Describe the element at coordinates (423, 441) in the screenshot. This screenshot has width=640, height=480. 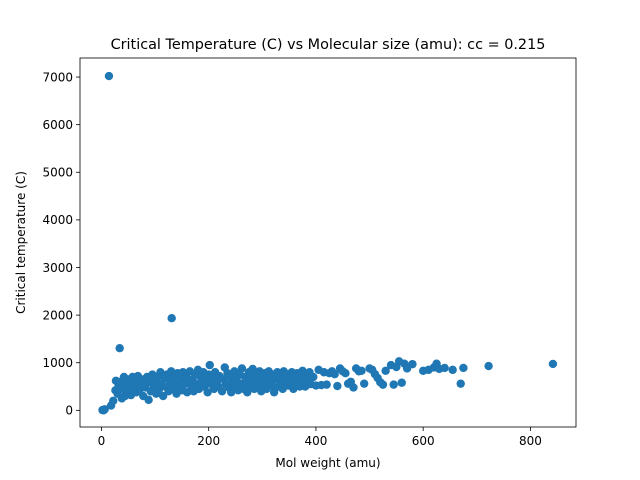
I see `x-tick-label: 600` at that location.